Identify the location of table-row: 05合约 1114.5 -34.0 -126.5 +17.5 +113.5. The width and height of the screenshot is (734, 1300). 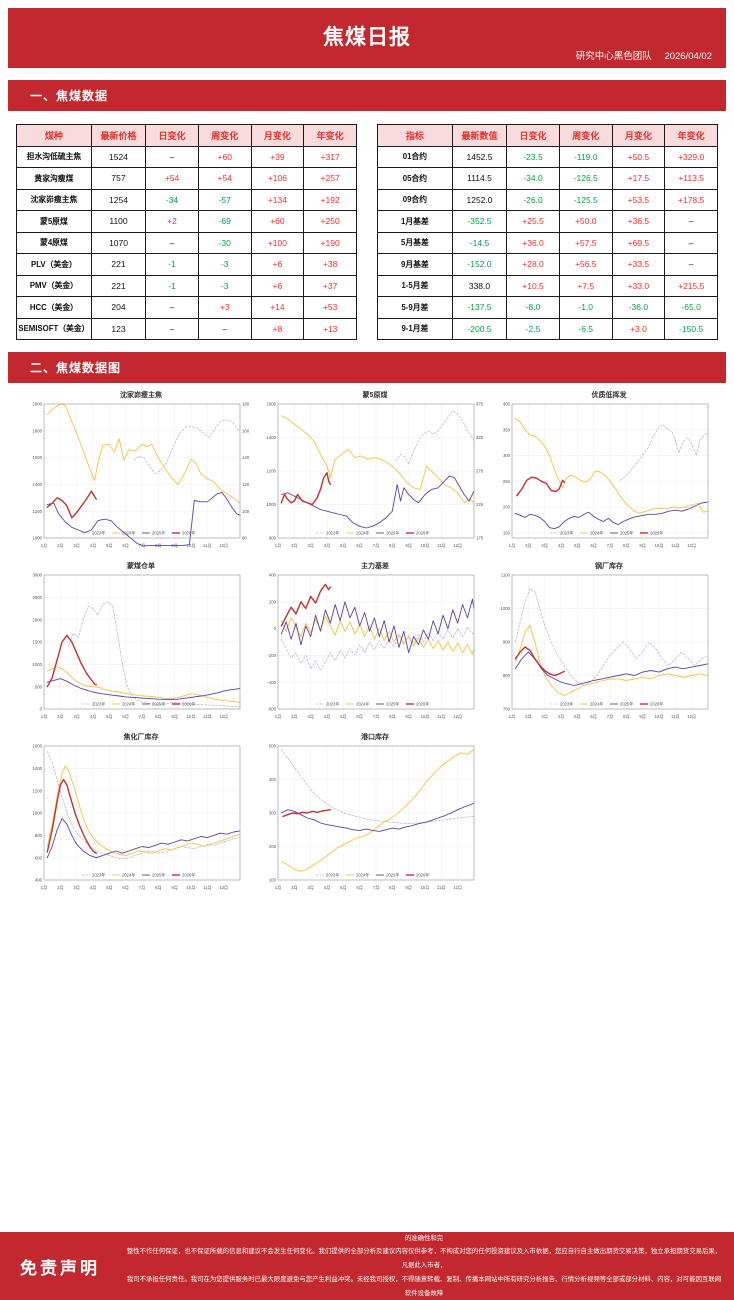
(547, 178).